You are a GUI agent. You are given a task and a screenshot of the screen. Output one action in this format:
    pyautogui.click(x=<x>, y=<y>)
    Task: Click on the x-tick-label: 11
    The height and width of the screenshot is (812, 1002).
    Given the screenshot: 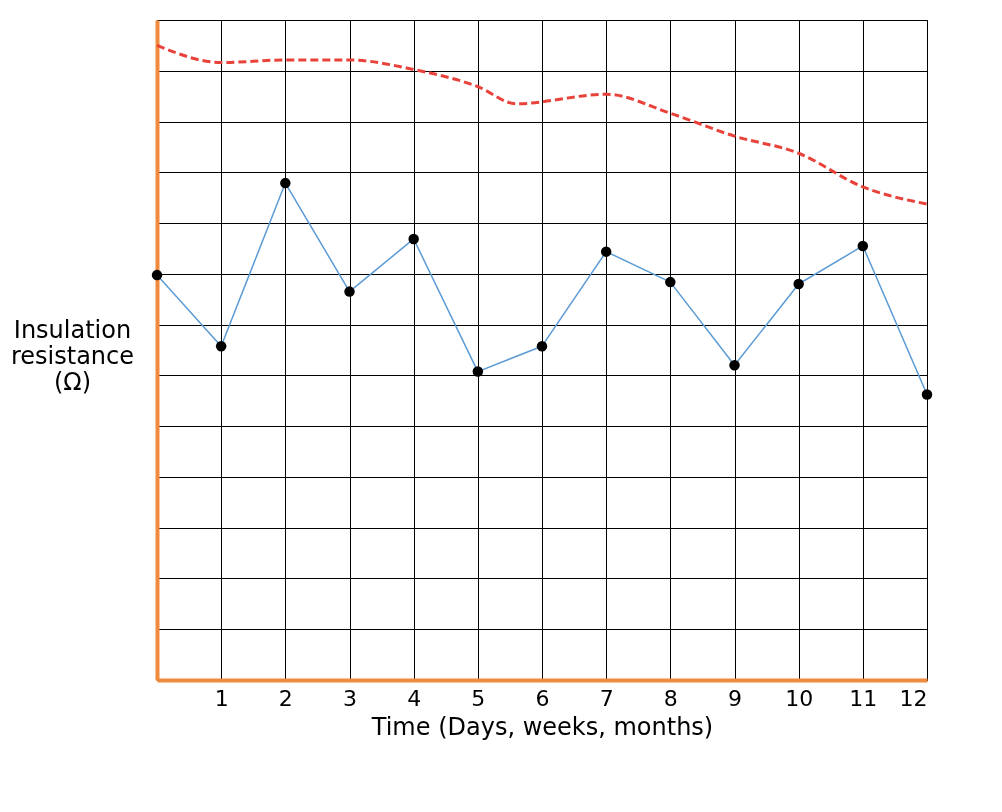 What is the action you would take?
    pyautogui.click(x=863, y=698)
    